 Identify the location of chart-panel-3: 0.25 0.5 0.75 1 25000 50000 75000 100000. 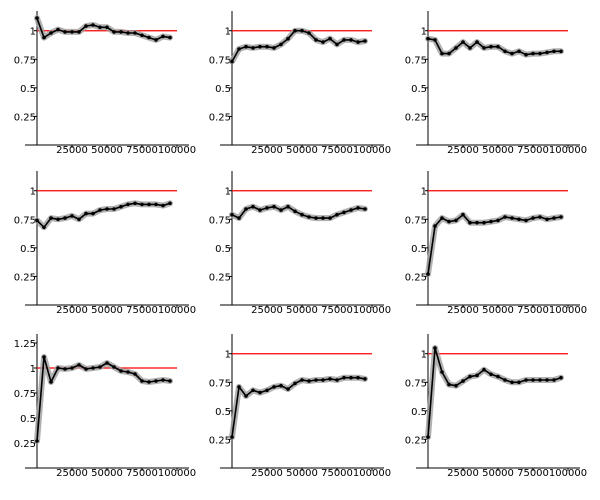
(496, 83).